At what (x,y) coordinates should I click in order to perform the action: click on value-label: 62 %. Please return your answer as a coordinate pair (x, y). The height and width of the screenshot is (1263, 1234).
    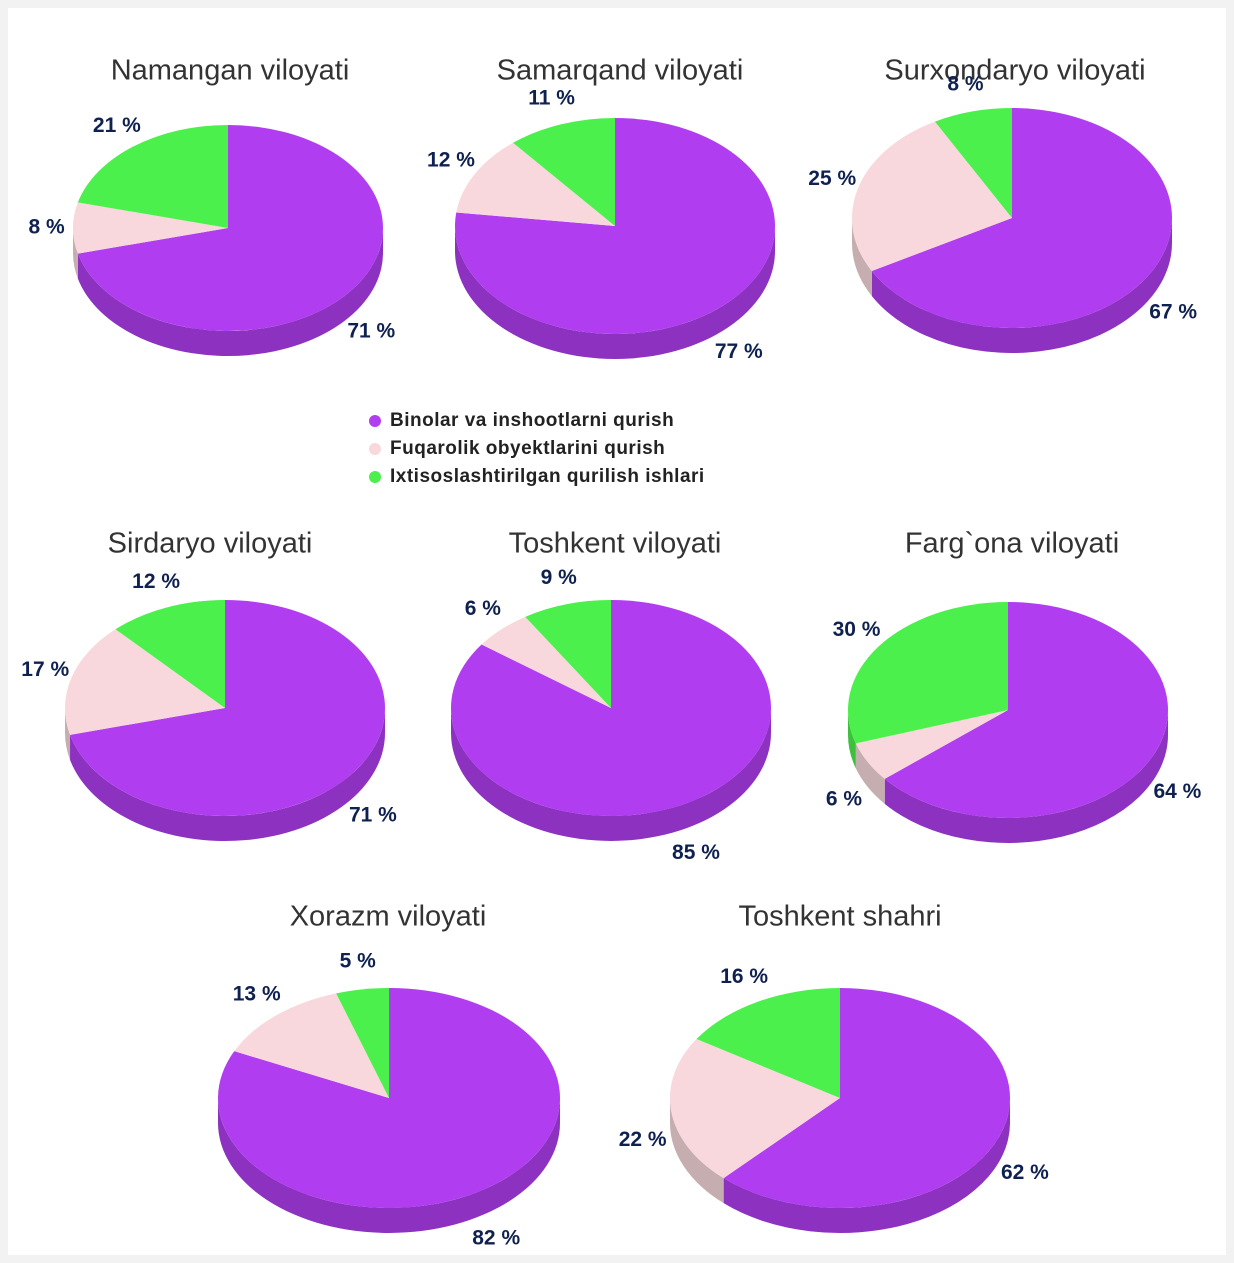
    Looking at the image, I should click on (1025, 1172).